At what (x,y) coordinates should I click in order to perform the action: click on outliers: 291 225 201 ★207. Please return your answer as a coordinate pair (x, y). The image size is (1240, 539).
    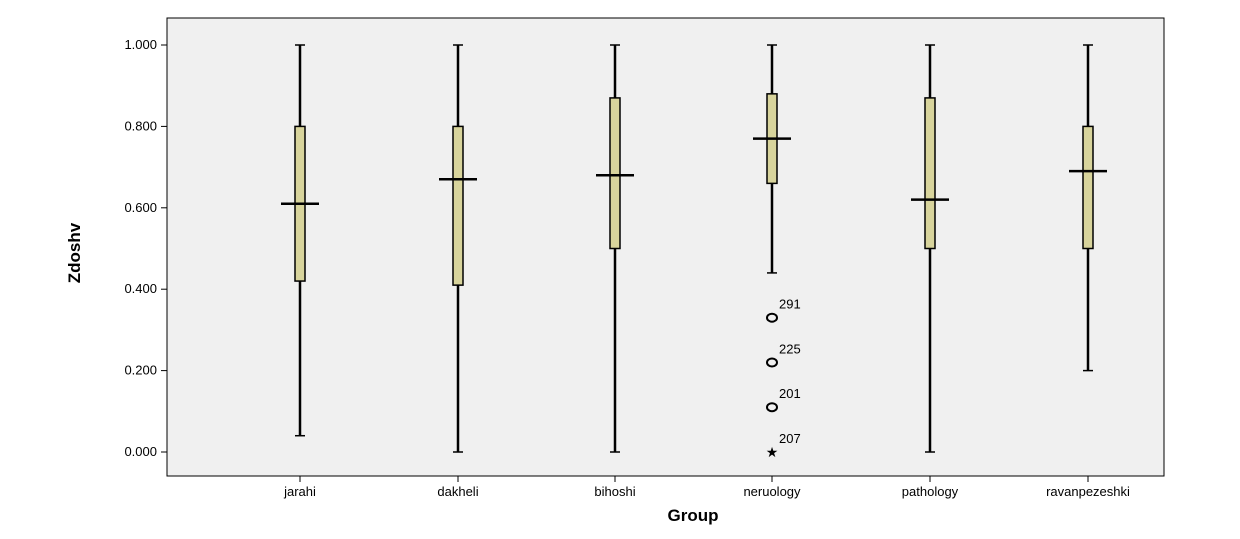
    Looking at the image, I should click on (783, 379).